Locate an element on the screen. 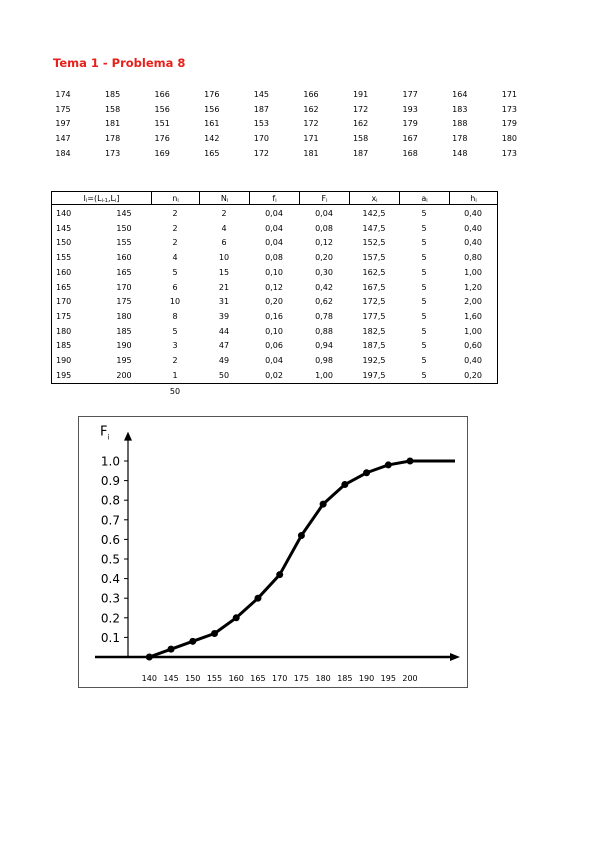  raw-value: 158 is located at coordinates (360, 139).